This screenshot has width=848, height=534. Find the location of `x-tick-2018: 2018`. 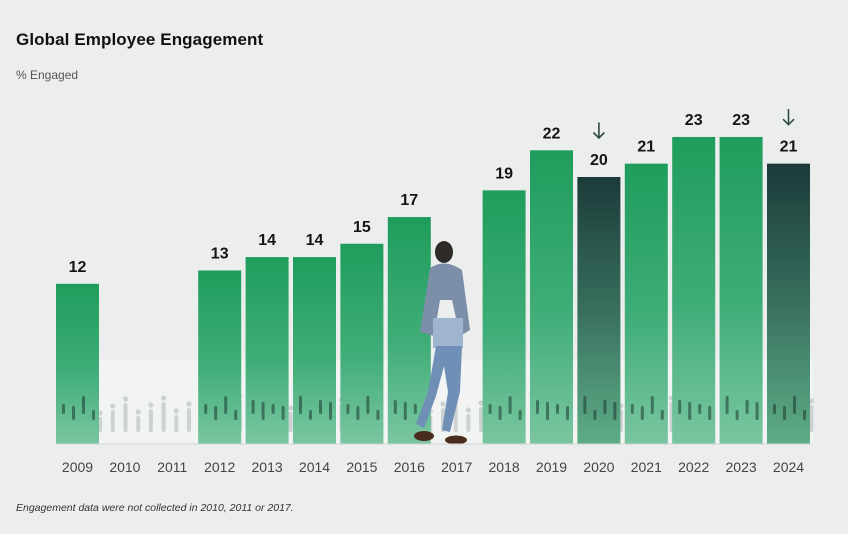

x-tick-2018: 2018 is located at coordinates (504, 467).